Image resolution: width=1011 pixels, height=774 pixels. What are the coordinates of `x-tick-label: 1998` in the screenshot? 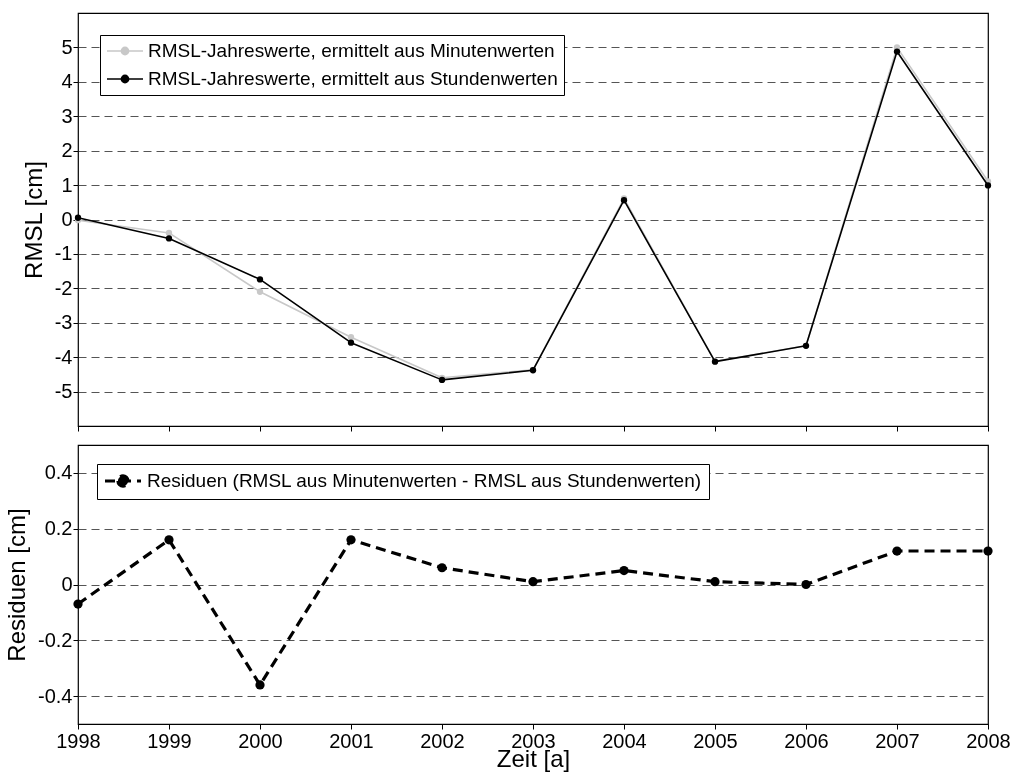 It's located at (78, 740).